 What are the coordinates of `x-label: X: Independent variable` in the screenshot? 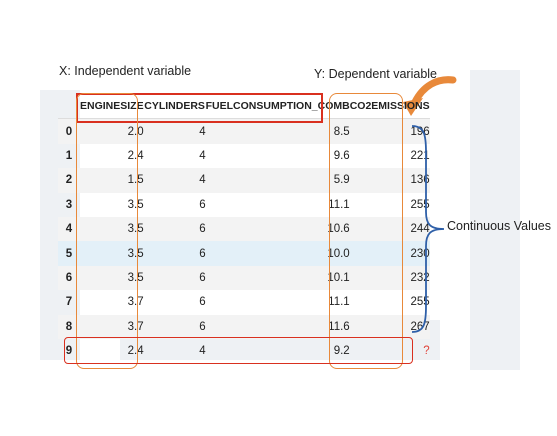 It's located at (125, 71).